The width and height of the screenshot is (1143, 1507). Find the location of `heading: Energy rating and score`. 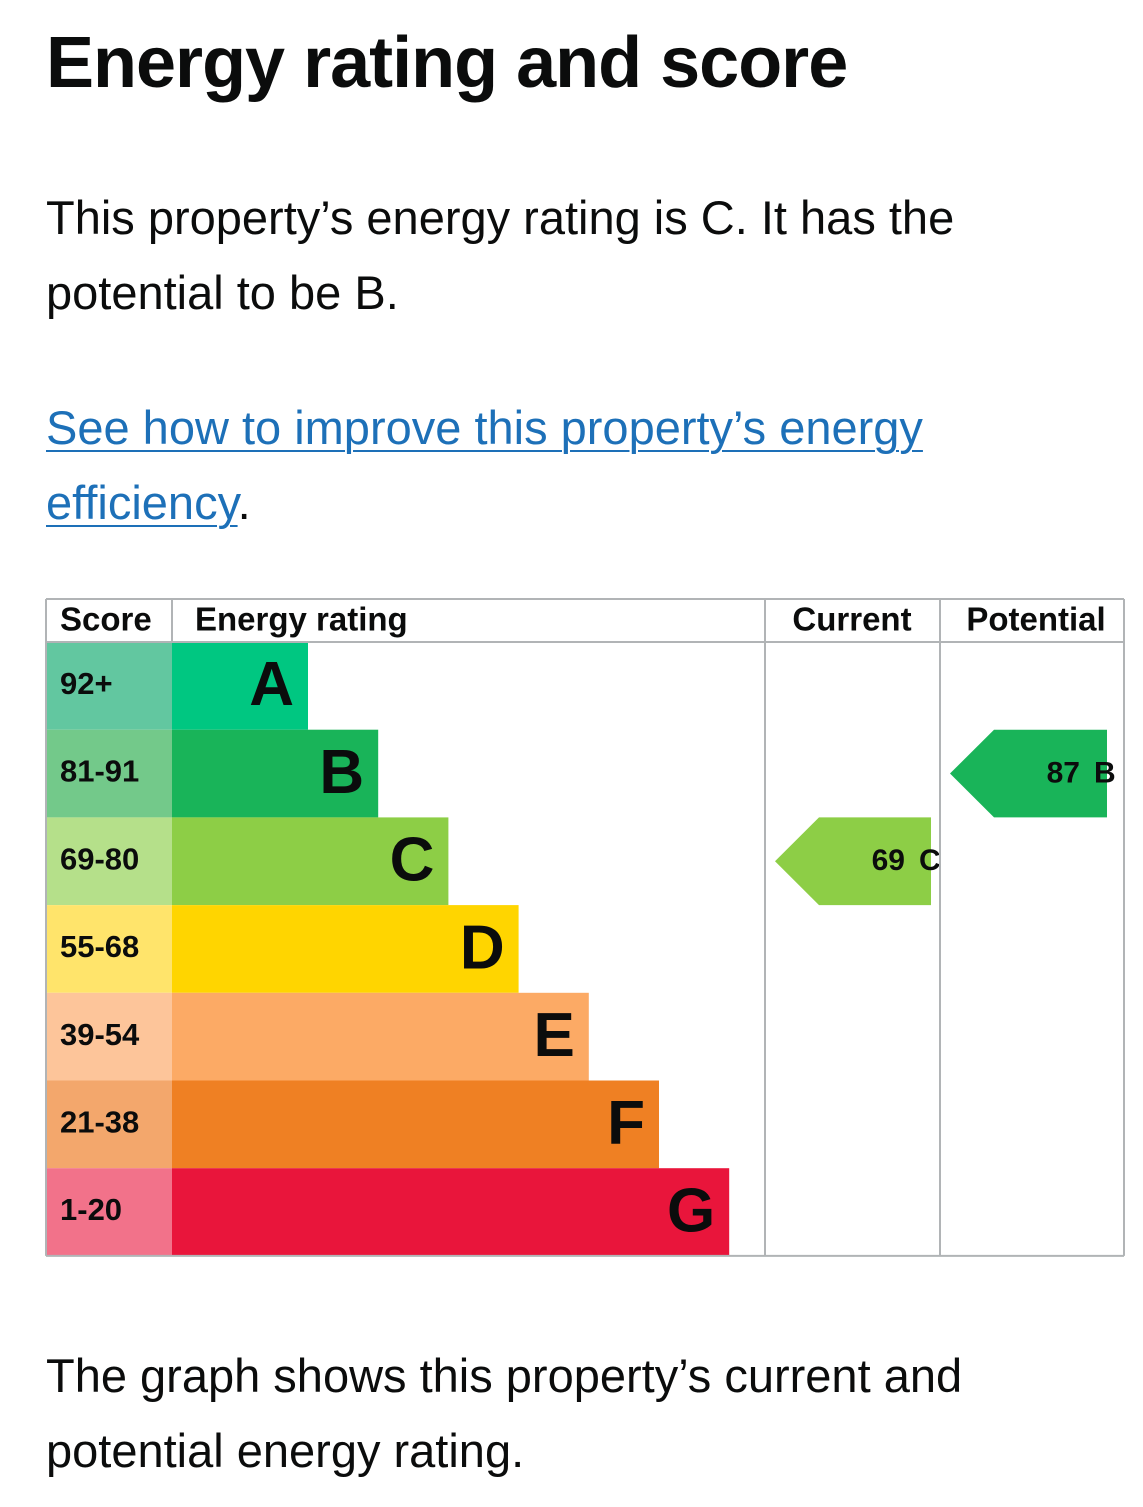

heading: Energy rating and score is located at coordinates (447, 63).